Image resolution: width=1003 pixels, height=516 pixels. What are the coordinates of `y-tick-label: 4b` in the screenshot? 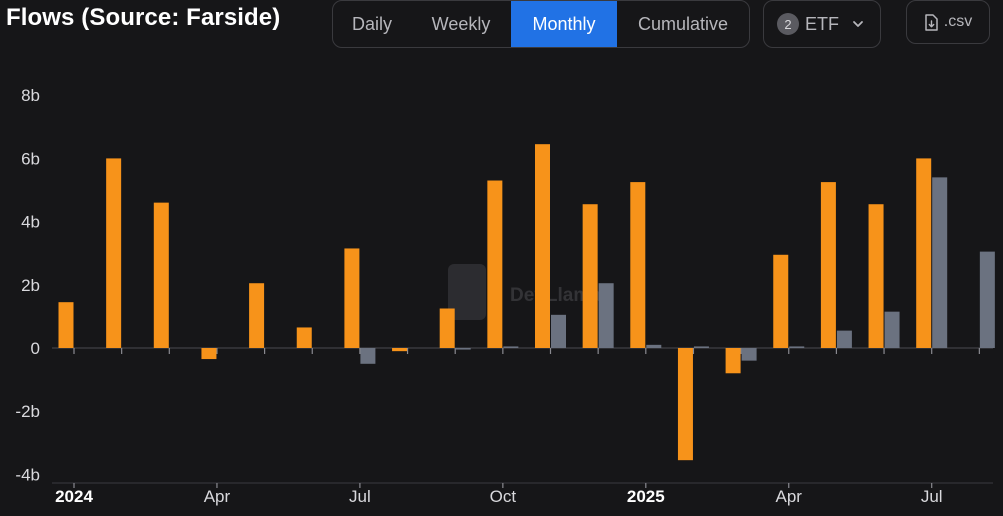 It's located at (30, 222).